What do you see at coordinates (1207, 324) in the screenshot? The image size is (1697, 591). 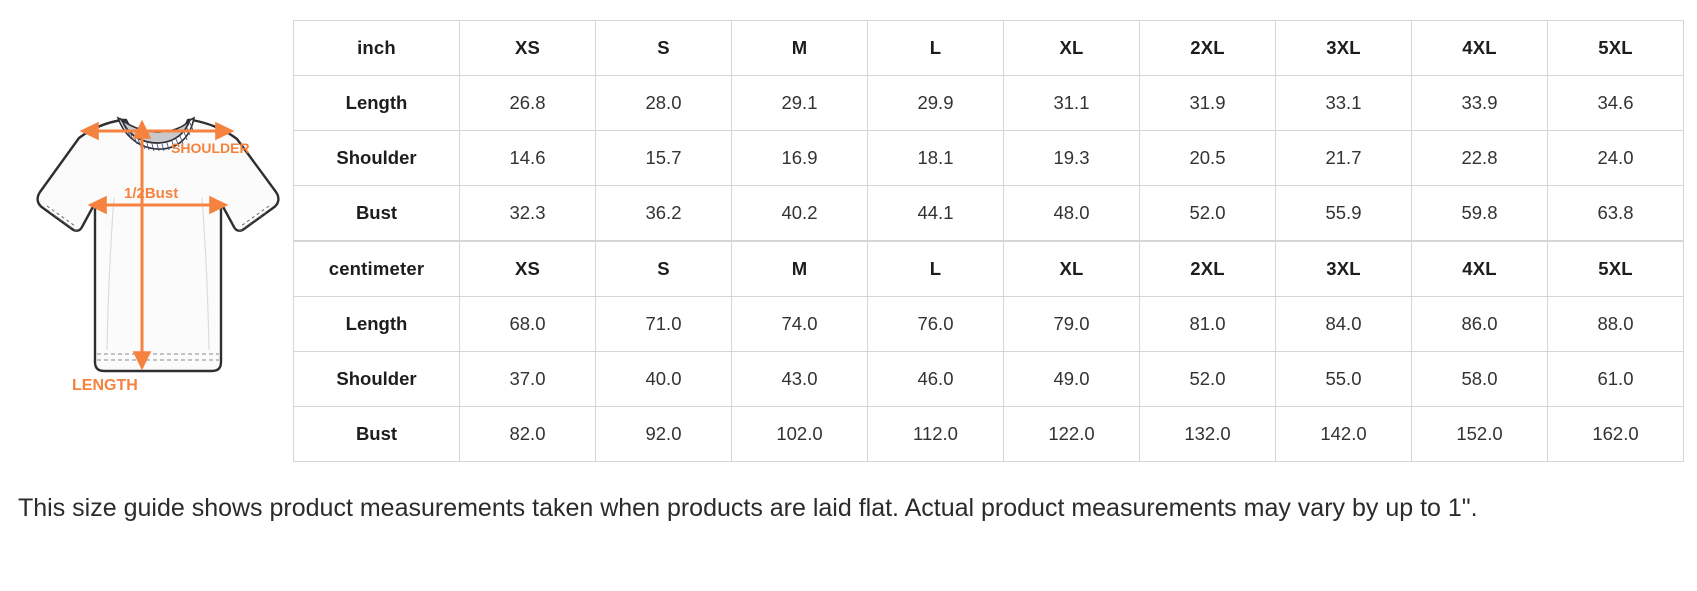 I see `cell: 81.0` at bounding box center [1207, 324].